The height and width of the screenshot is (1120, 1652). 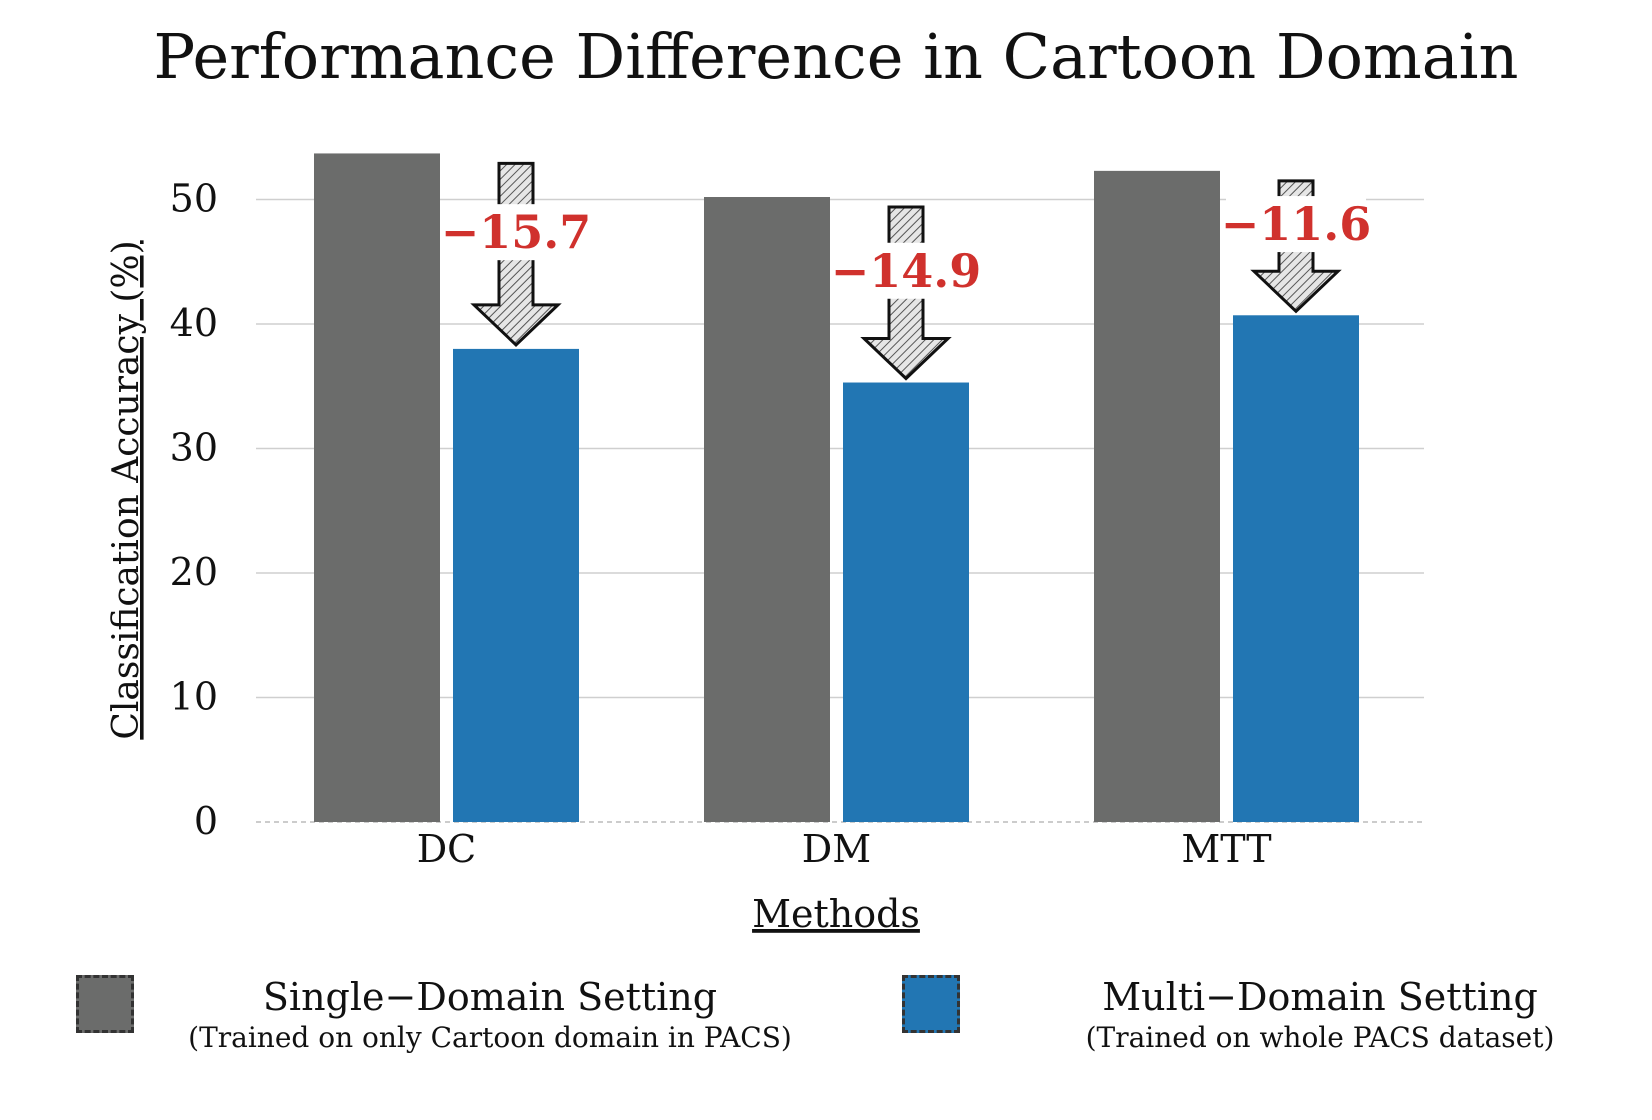 What do you see at coordinates (516, 585) in the screenshot?
I see `bar-dc-multi-domain` at bounding box center [516, 585].